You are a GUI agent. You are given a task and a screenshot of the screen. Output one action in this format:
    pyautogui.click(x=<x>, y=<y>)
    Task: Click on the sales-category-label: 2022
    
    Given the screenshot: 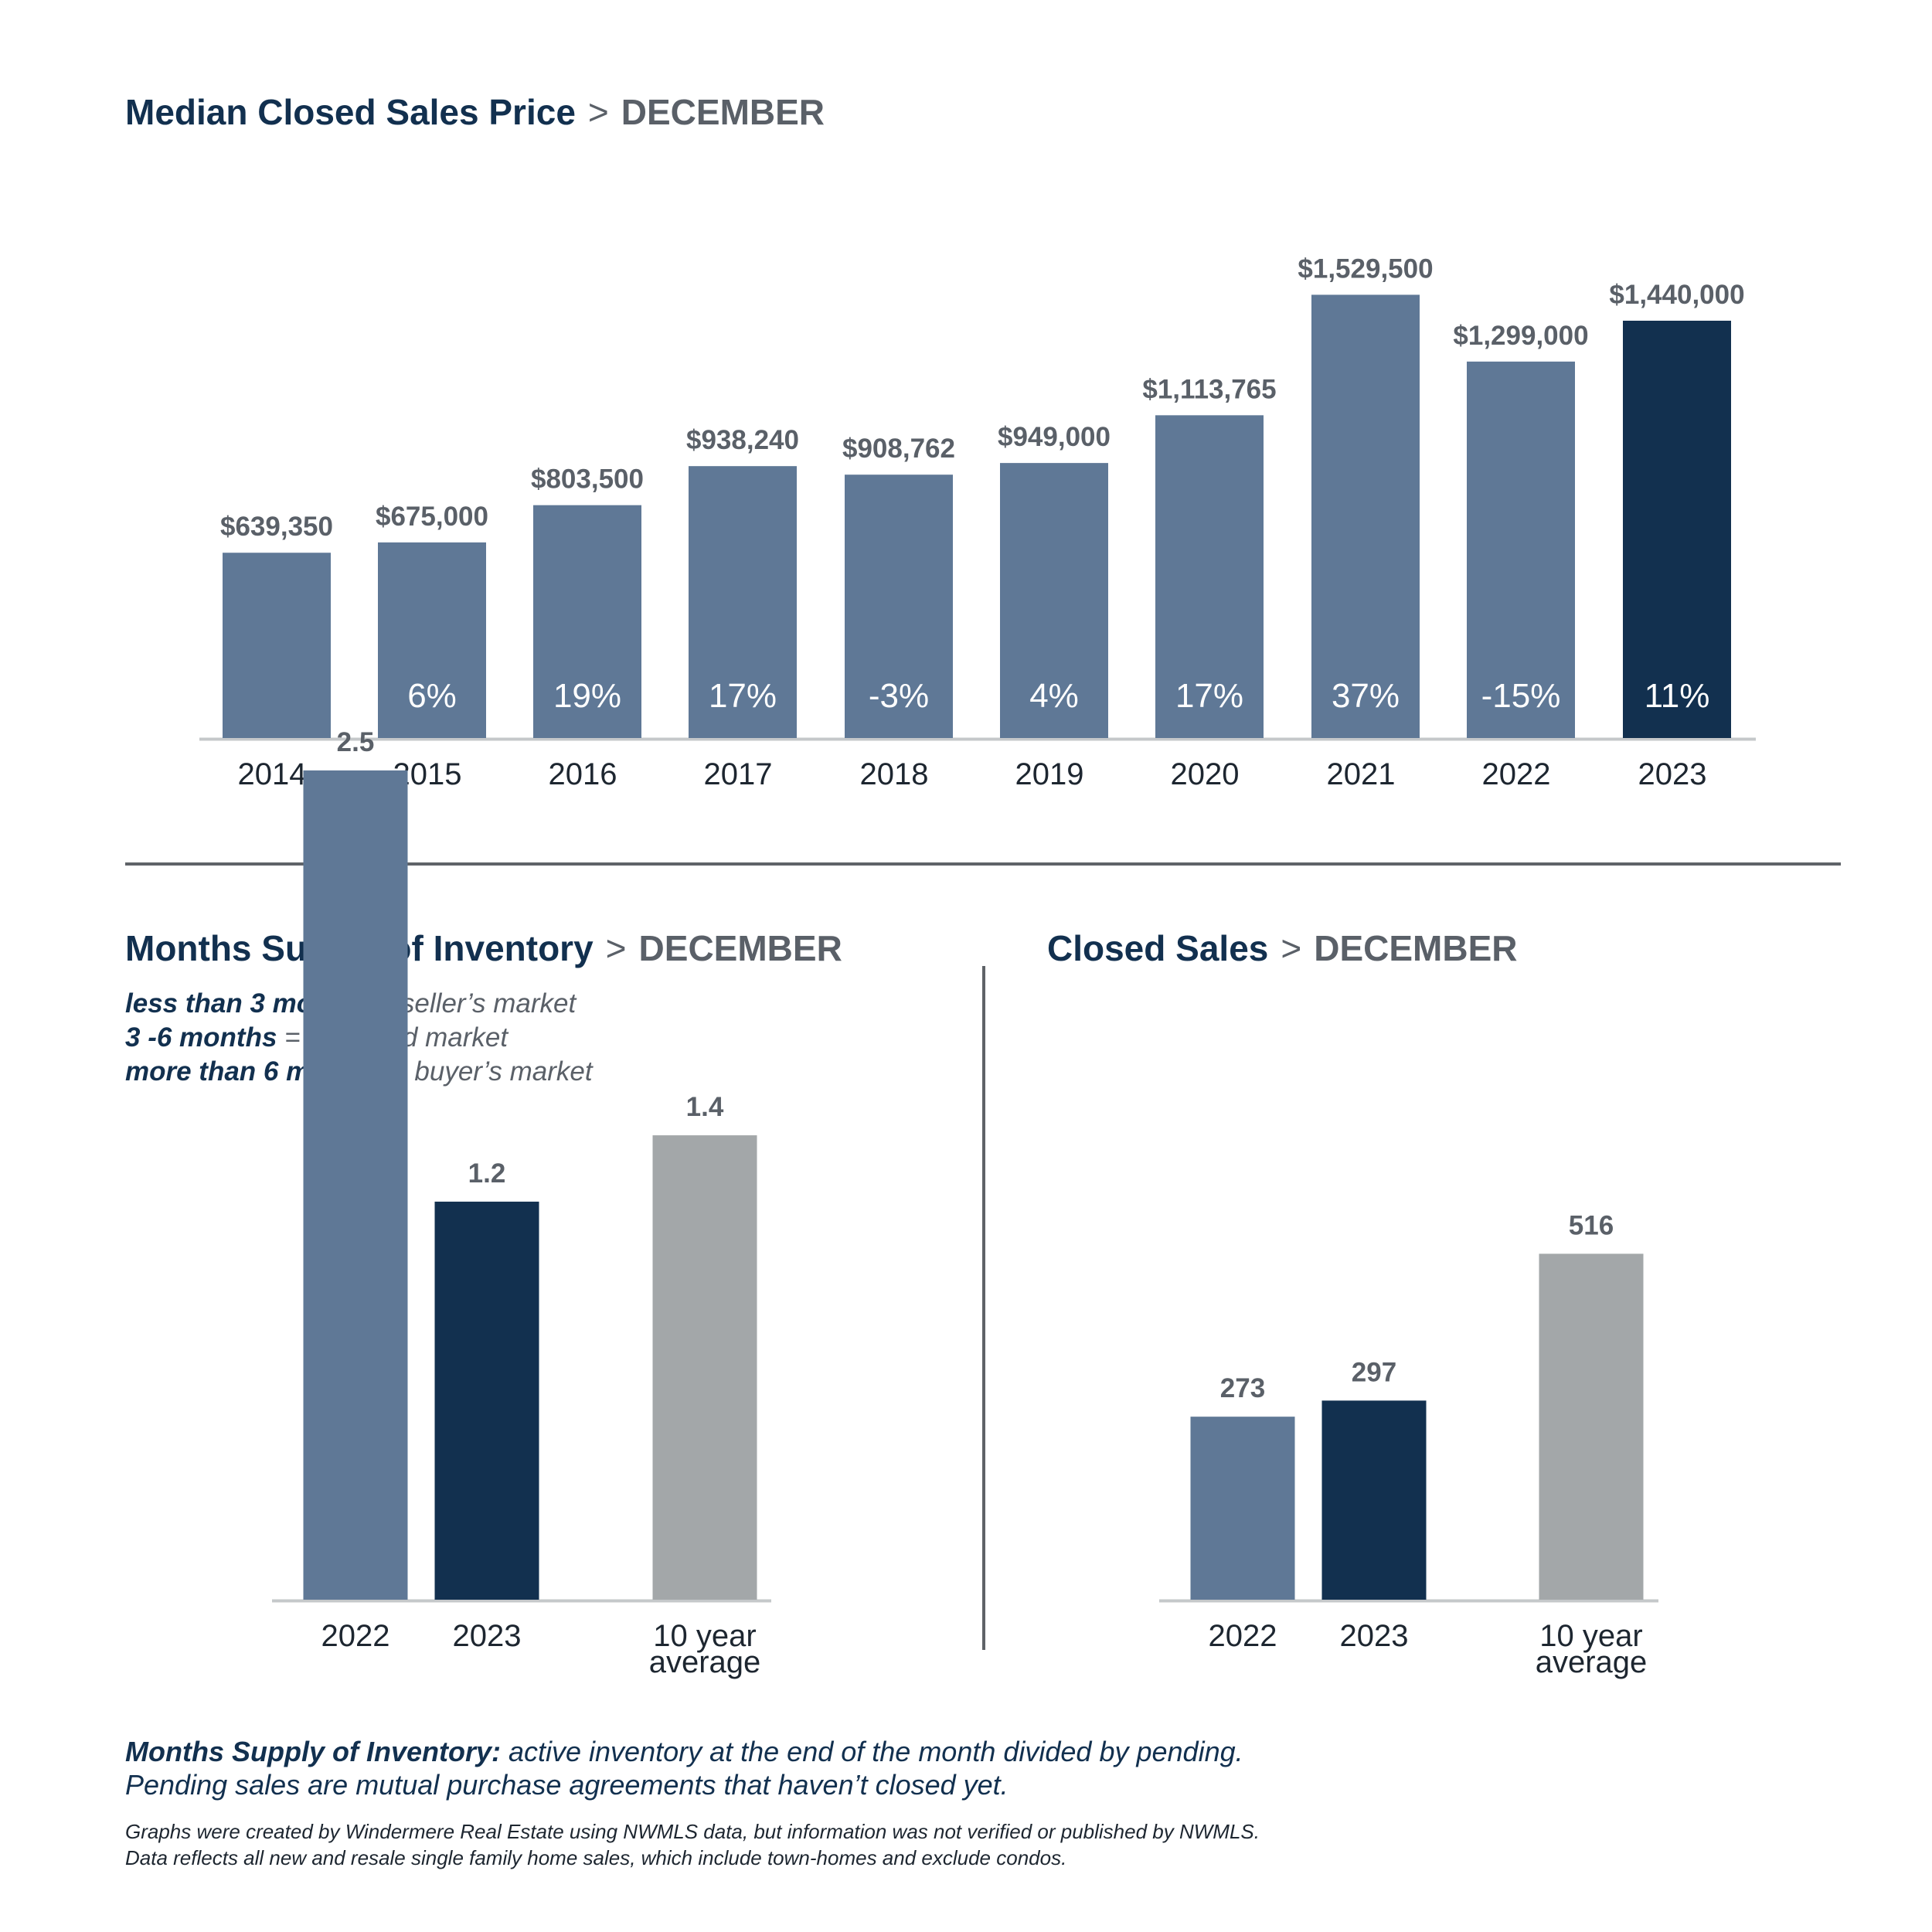 What is the action you would take?
    pyautogui.click(x=1243, y=1636)
    